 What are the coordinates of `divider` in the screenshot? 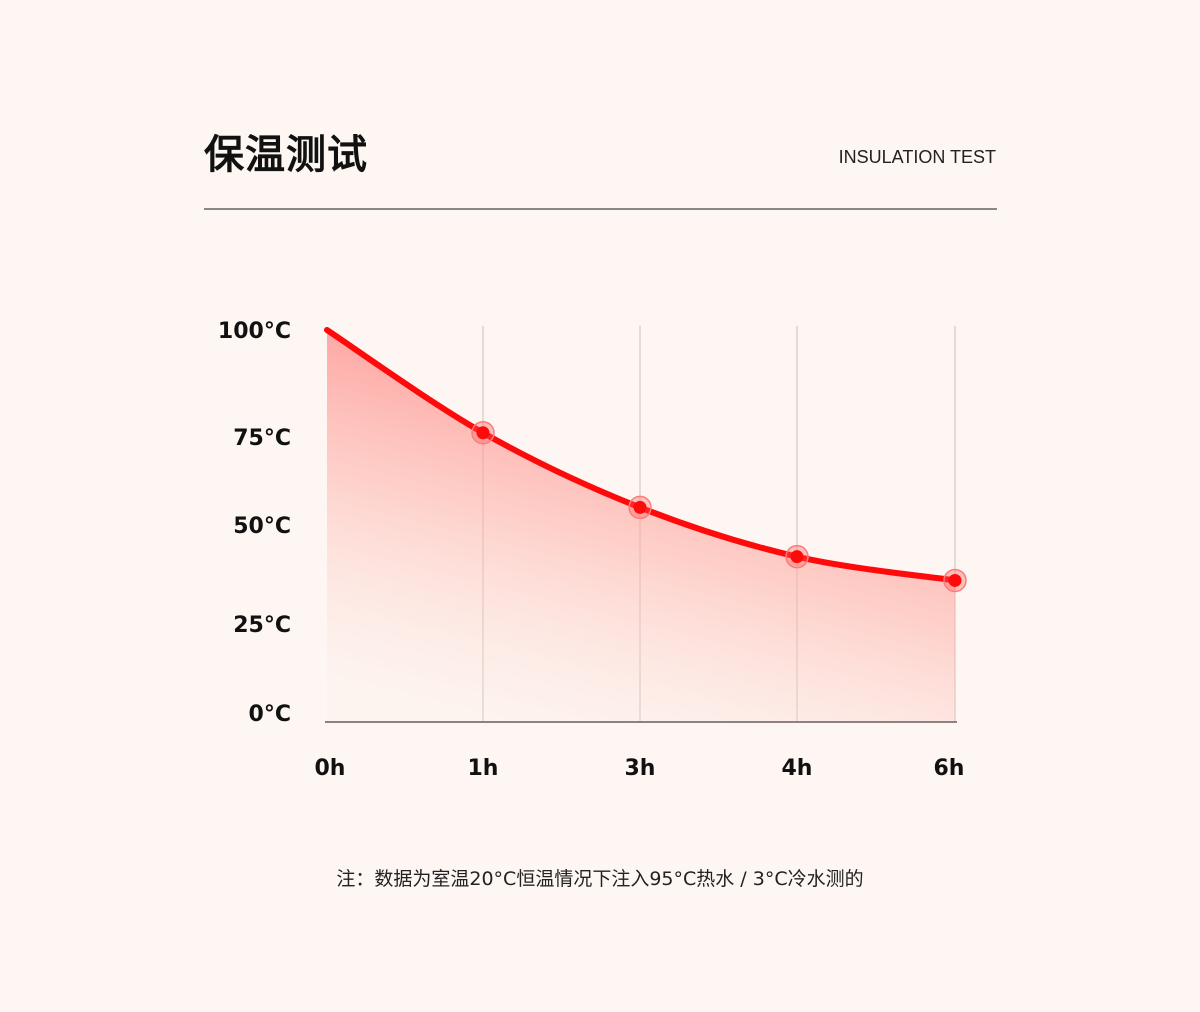 It's located at (600, 209).